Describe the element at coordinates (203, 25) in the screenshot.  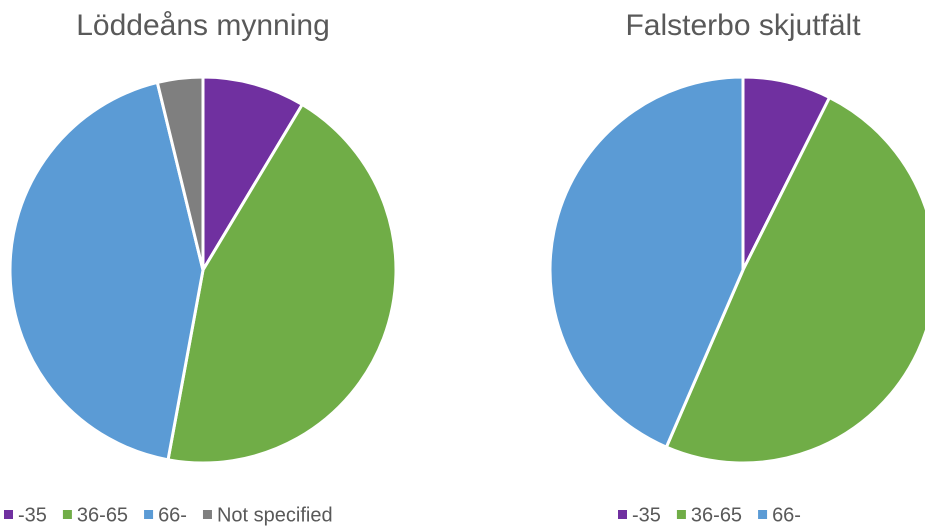
I see `chart-title: Löddeåns mynning` at that location.